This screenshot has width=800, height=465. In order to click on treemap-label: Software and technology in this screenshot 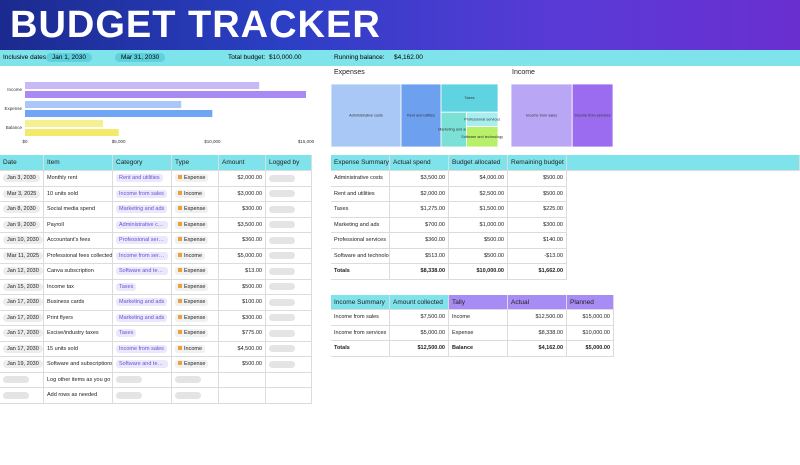, I will do `click(482, 137)`.